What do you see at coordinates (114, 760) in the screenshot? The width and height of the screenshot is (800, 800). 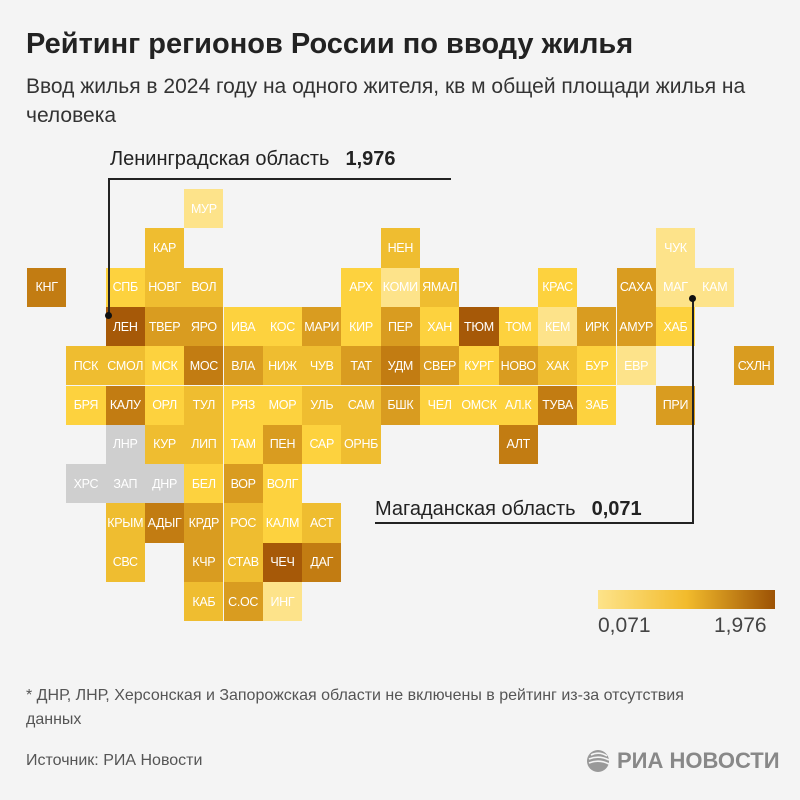 I see `source: Источник: РИА Новости` at bounding box center [114, 760].